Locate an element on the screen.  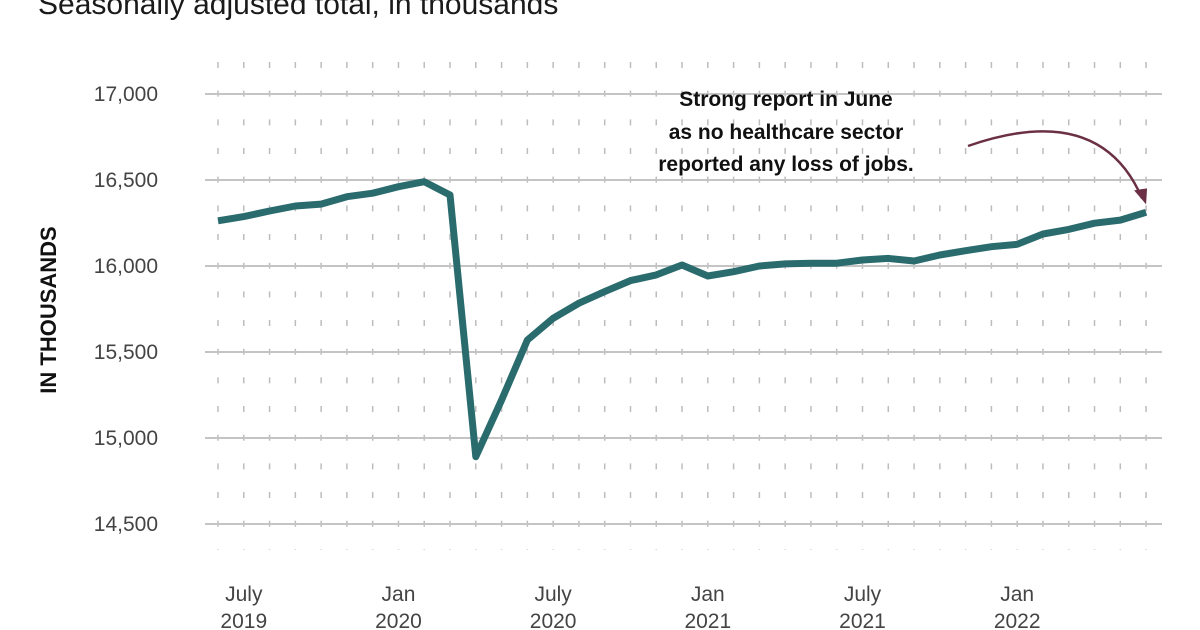
x-tick-label: 2022 is located at coordinates (1017, 620).